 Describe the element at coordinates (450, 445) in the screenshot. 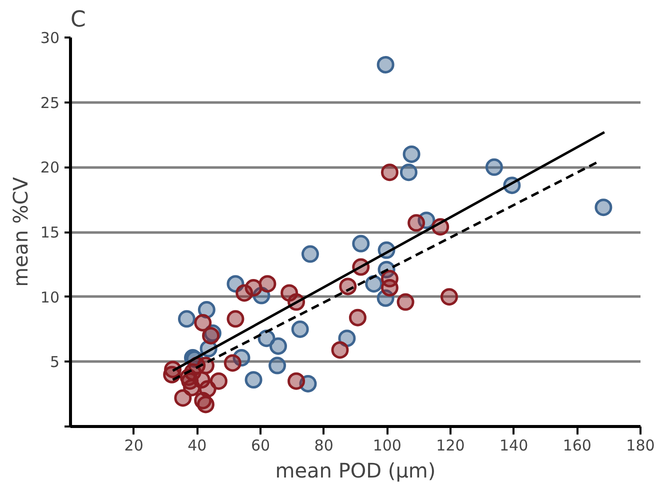

I see `x-tick-label: 120` at that location.